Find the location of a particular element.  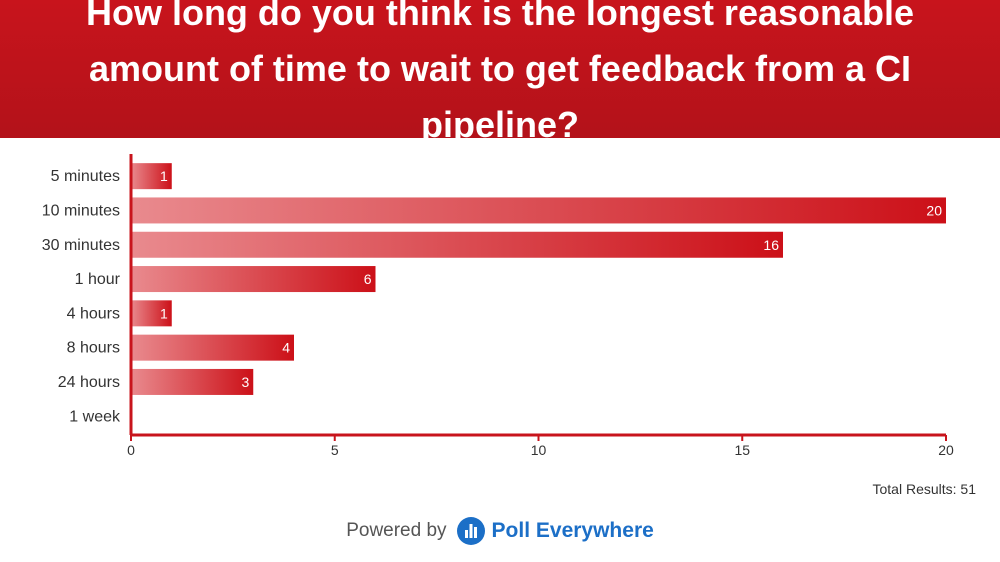

category-label: 1 week is located at coordinates (95, 416).